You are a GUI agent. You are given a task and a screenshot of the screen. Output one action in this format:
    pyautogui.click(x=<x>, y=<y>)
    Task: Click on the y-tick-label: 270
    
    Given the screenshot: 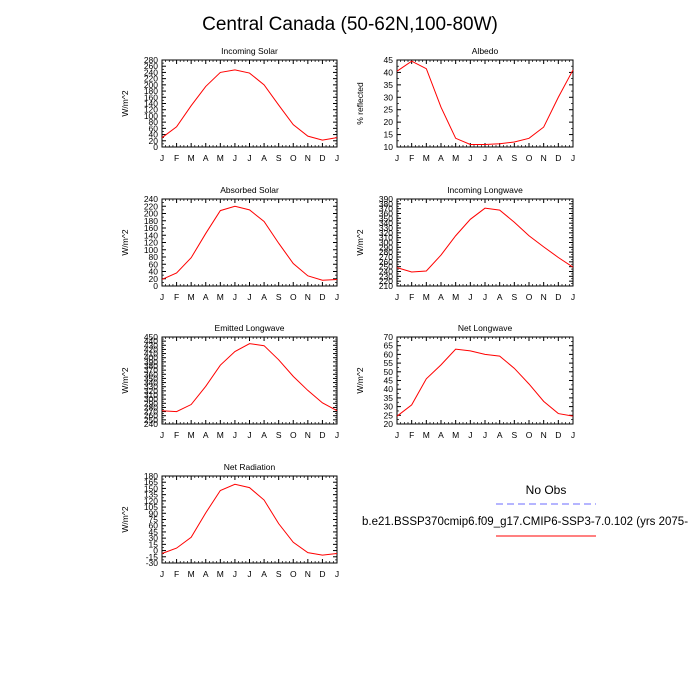 What is the action you would take?
    pyautogui.click(x=151, y=412)
    